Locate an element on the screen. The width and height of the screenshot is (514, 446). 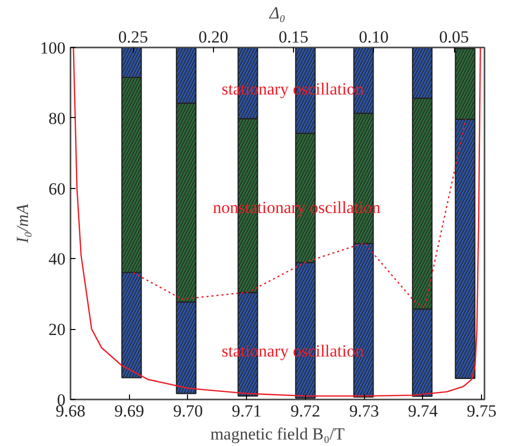
y-tick-label: 20 is located at coordinates (57, 330).